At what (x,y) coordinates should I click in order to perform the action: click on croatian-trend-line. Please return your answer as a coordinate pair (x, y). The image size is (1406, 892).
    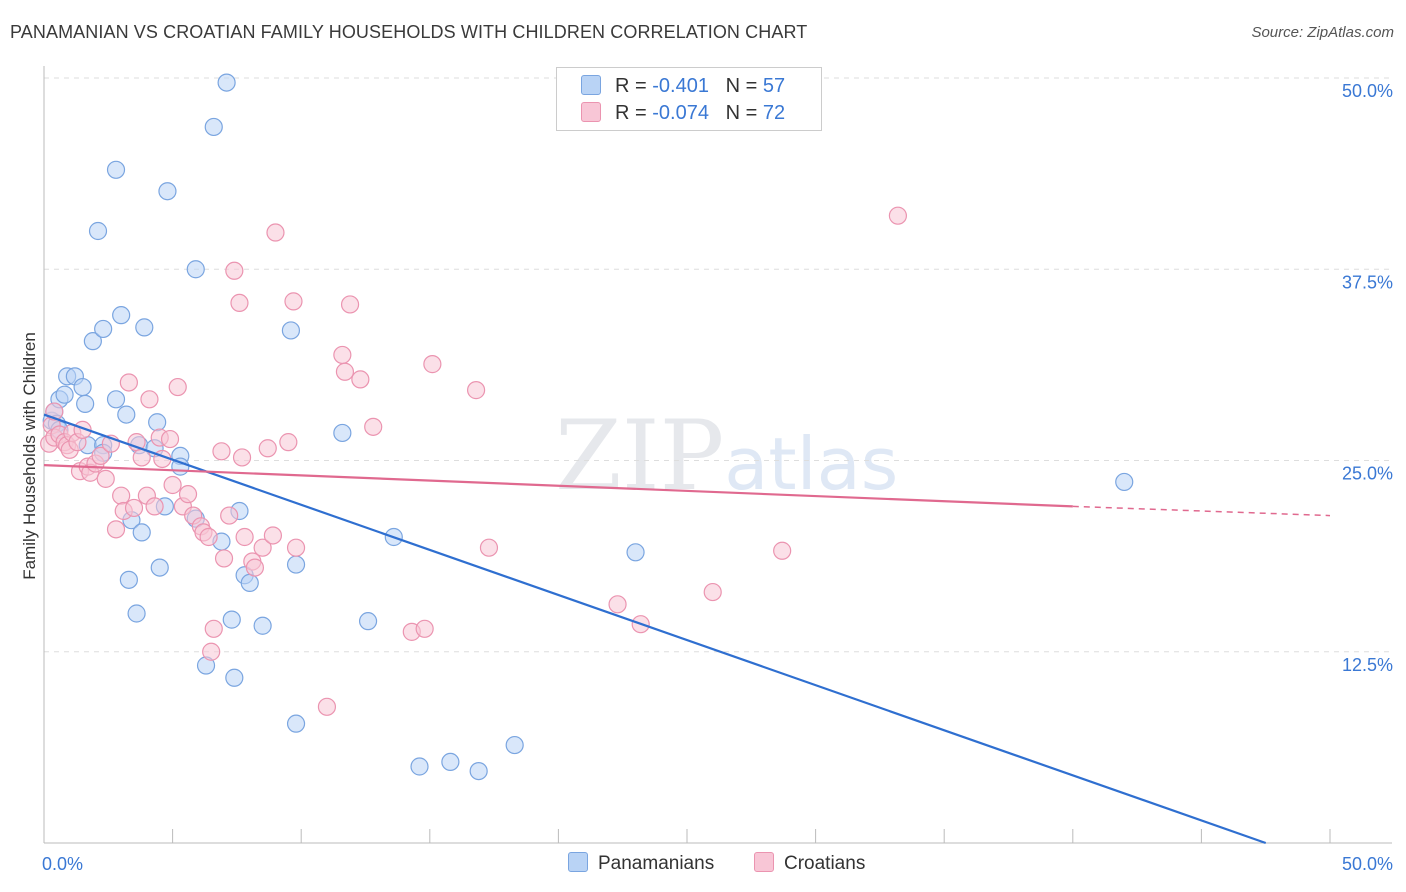
    Looking at the image, I should click on (558, 485).